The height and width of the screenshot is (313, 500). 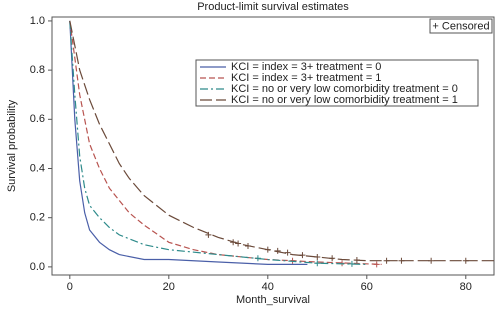 I want to click on y-axis-label: Survival probability, so click(x=12, y=145).